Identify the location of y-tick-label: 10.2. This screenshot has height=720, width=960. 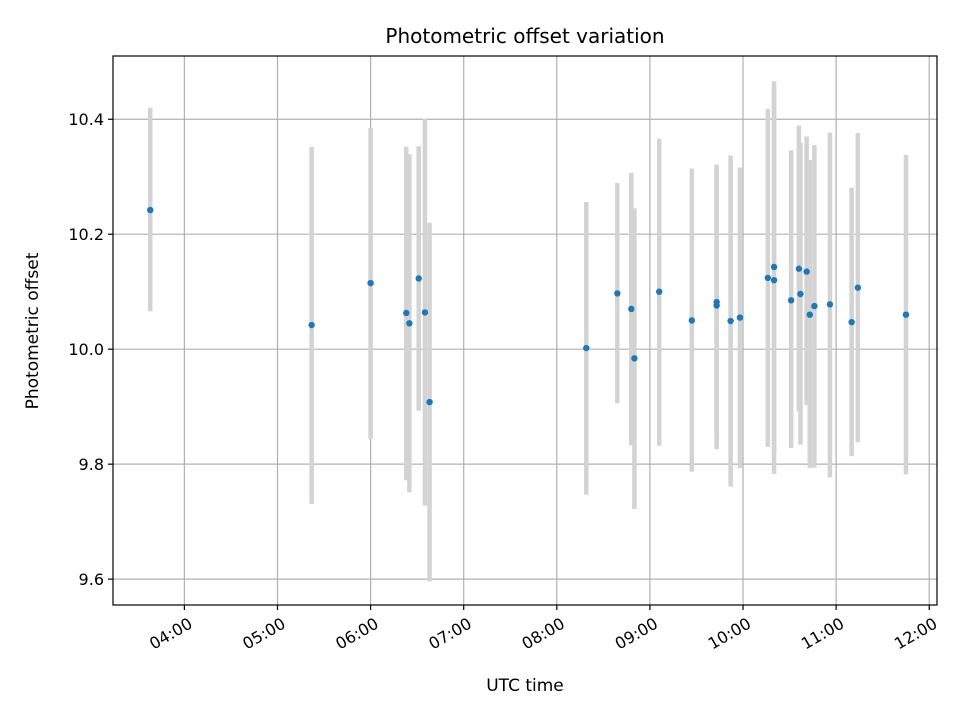
(86, 234).